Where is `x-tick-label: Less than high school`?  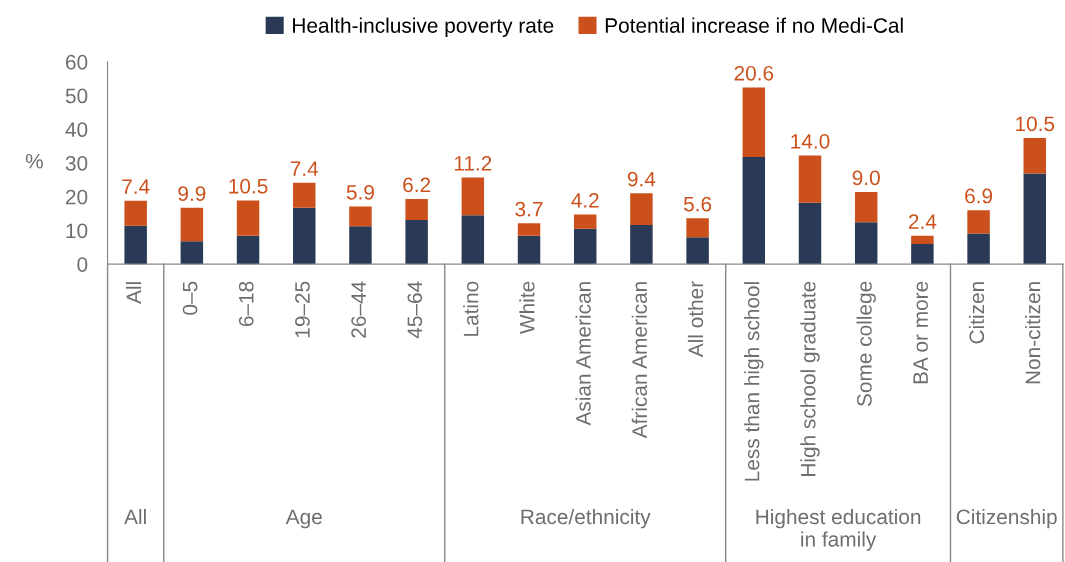
x-tick-label: Less than high school is located at coordinates (754, 381).